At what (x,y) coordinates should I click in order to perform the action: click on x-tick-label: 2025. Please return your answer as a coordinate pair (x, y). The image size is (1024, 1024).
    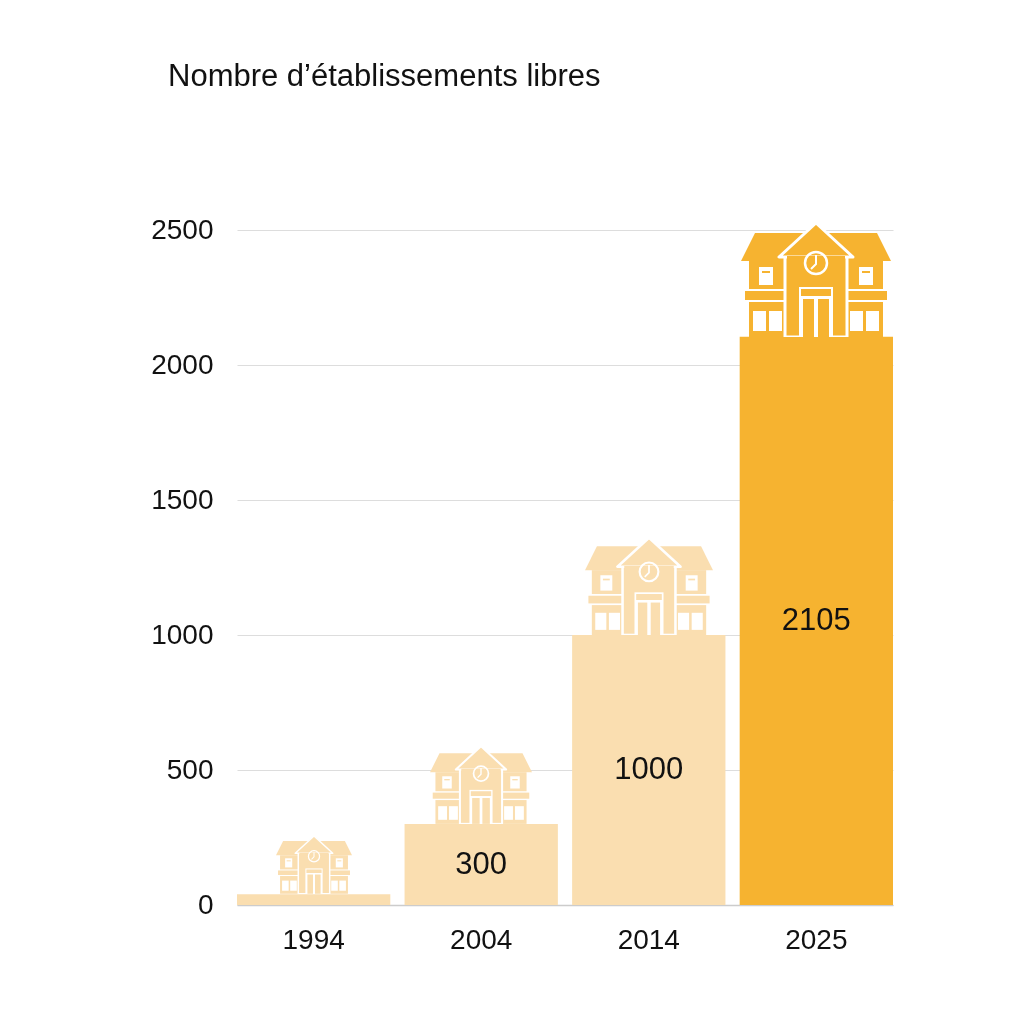
    Looking at the image, I should click on (816, 939).